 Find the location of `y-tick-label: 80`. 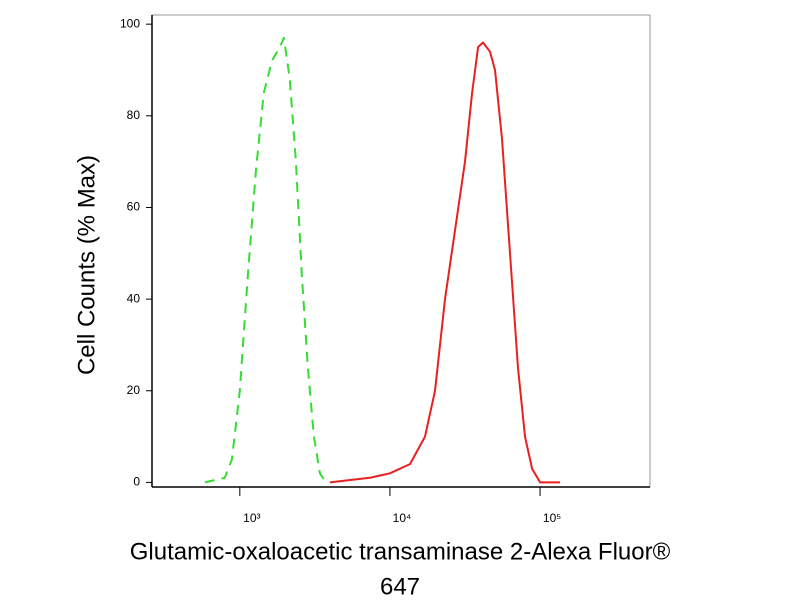

y-tick-label: 80 is located at coordinates (134, 115).